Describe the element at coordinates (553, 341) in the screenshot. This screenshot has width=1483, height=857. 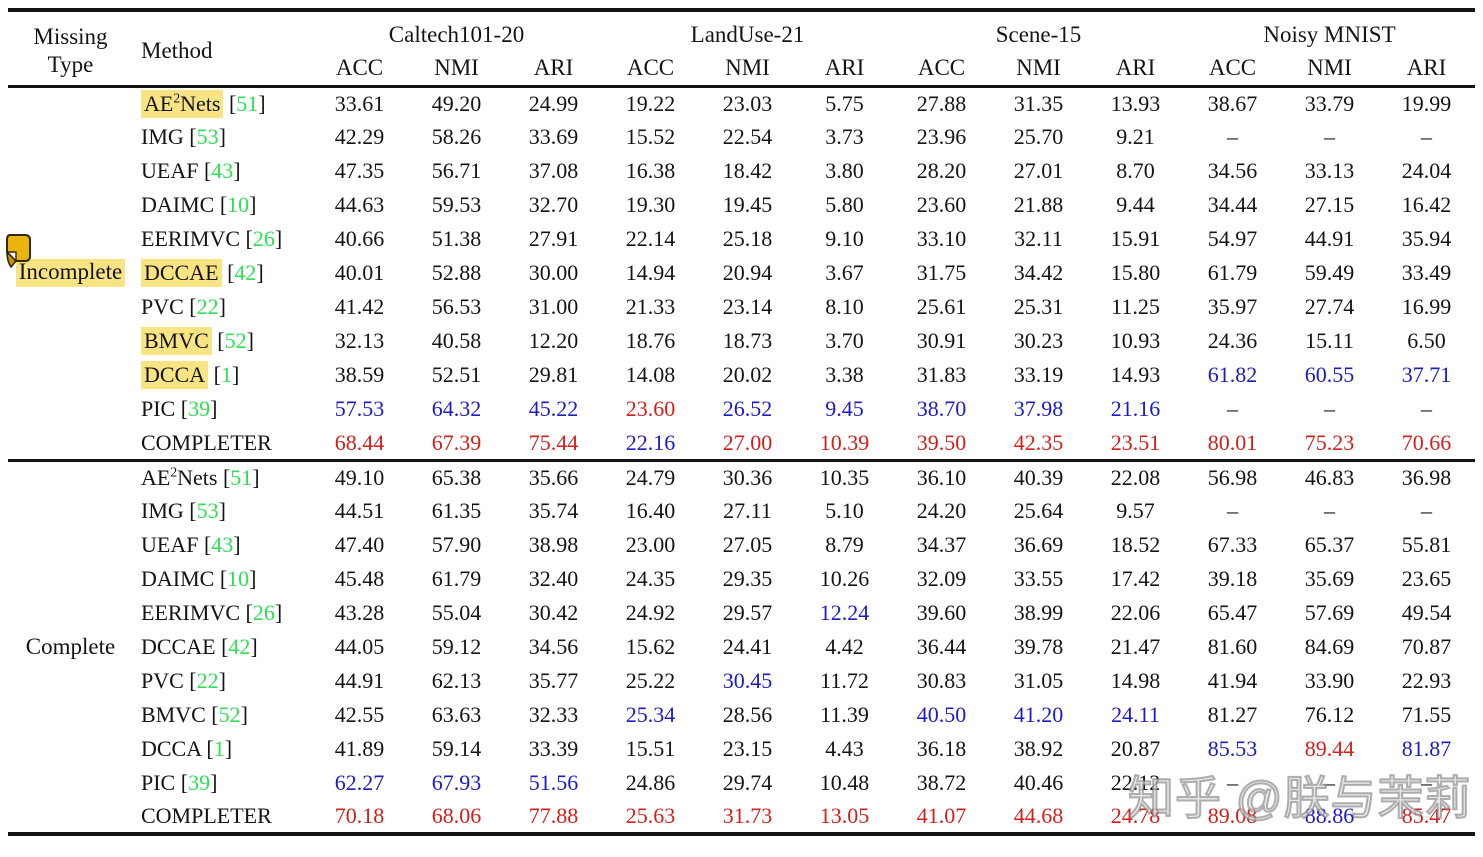
I see `value-cell: 12.20` at that location.